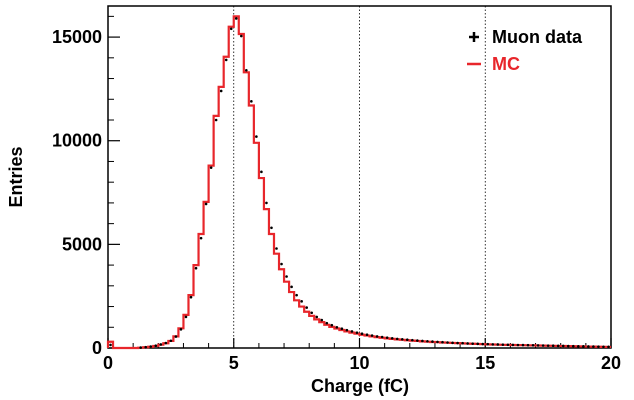 The height and width of the screenshot is (400, 634). Describe the element at coordinates (82, 244) in the screenshot. I see `y-tick-label: 5000` at that location.